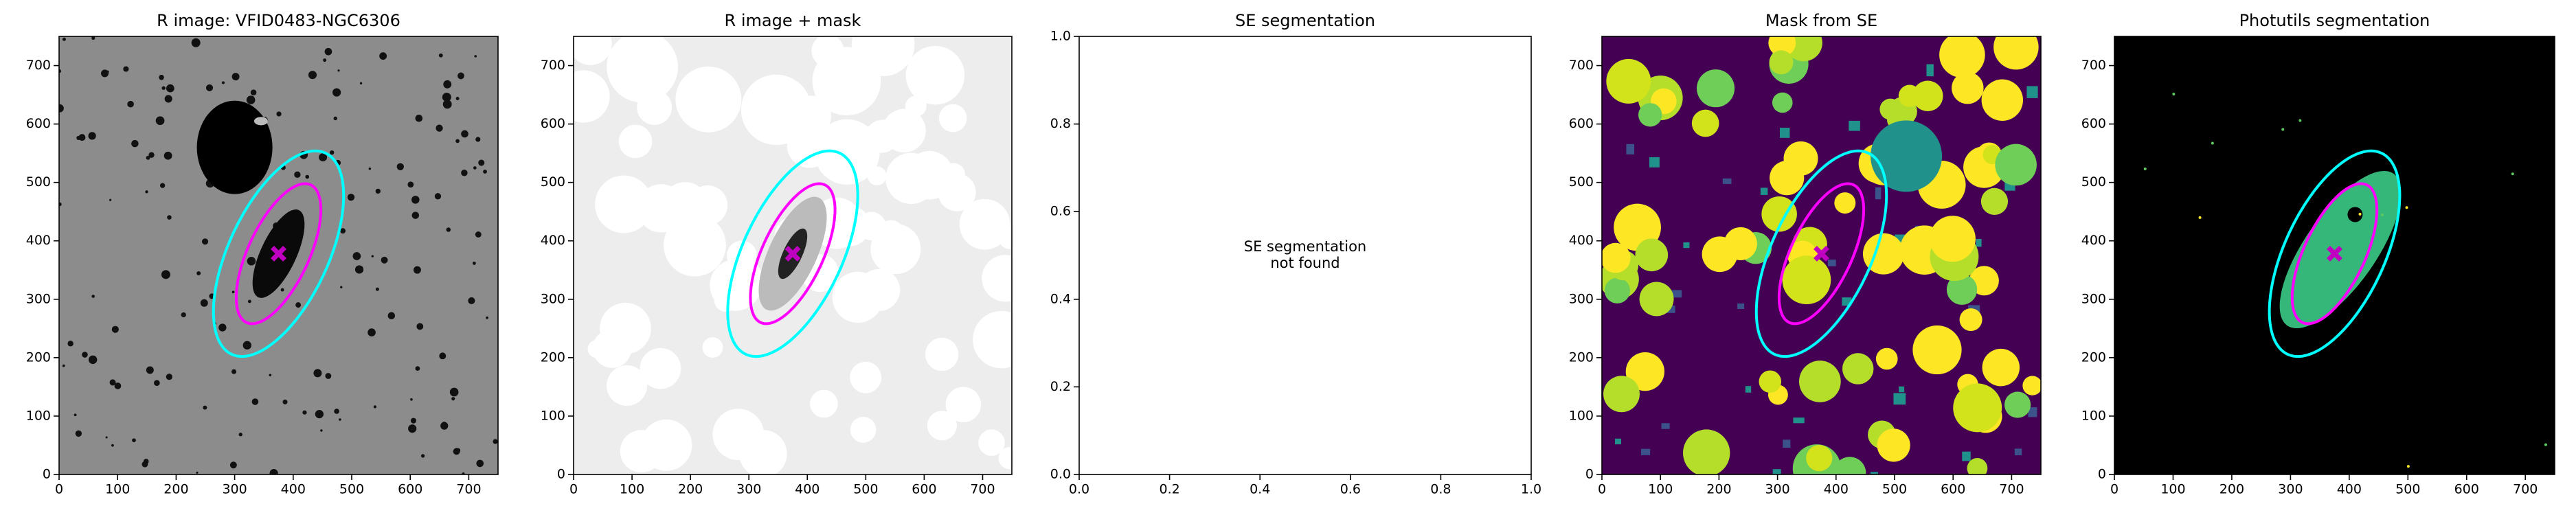 The width and height of the screenshot is (2576, 515). Describe the element at coordinates (573, 489) in the screenshot. I see `x-tick-label: 0` at that location.